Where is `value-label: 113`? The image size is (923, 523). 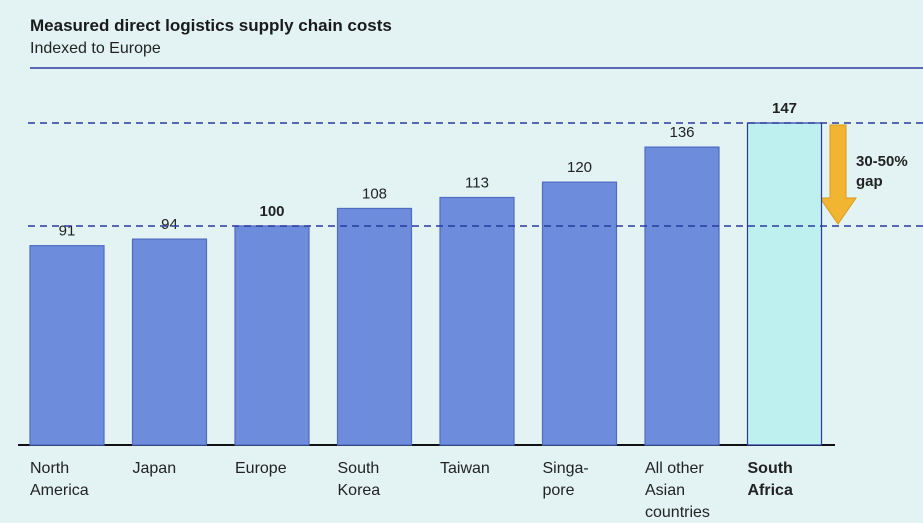
value-label: 113 is located at coordinates (477, 182).